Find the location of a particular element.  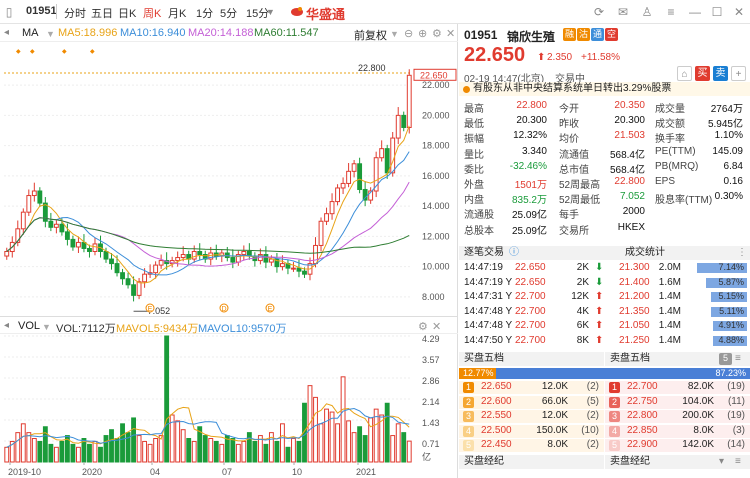

current-price-label: 22.650 is located at coordinates (434, 75).